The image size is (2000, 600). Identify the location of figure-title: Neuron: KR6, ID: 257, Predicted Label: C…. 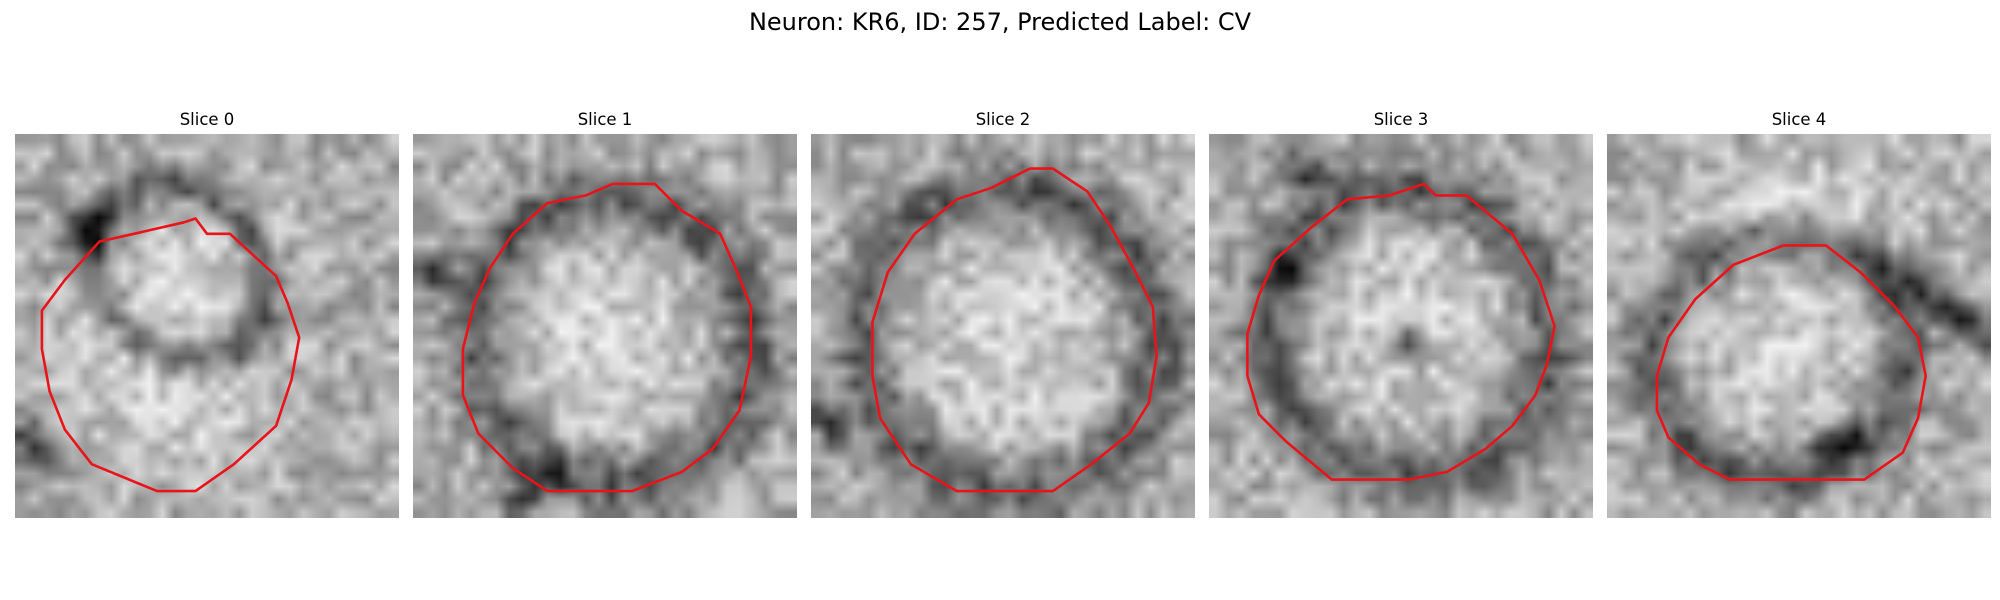
(1000, 22).